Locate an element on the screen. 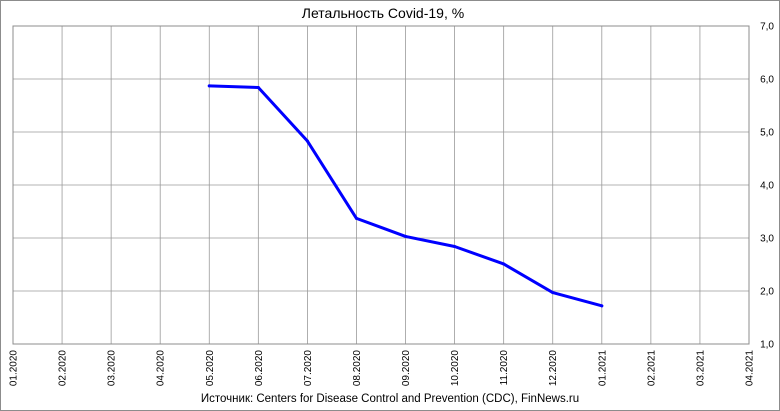 Image resolution: width=780 pixels, height=411 pixels. y-tick-label: 4,0 is located at coordinates (767, 186).